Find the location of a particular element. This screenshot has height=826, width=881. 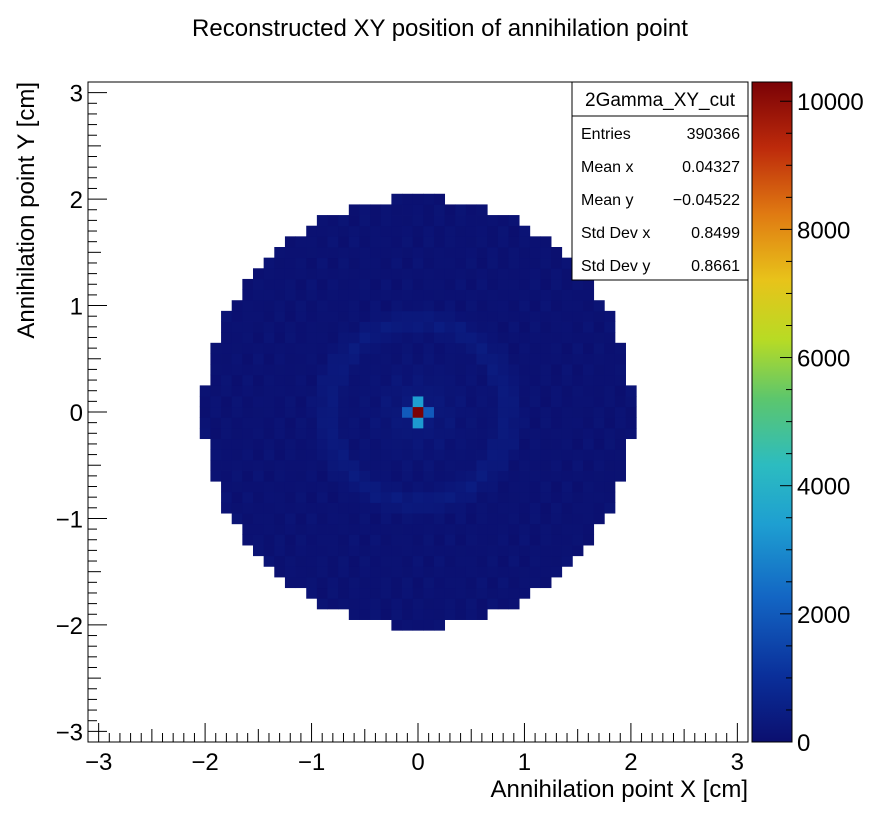

stats-row-label: Entries is located at coordinates (606, 134).